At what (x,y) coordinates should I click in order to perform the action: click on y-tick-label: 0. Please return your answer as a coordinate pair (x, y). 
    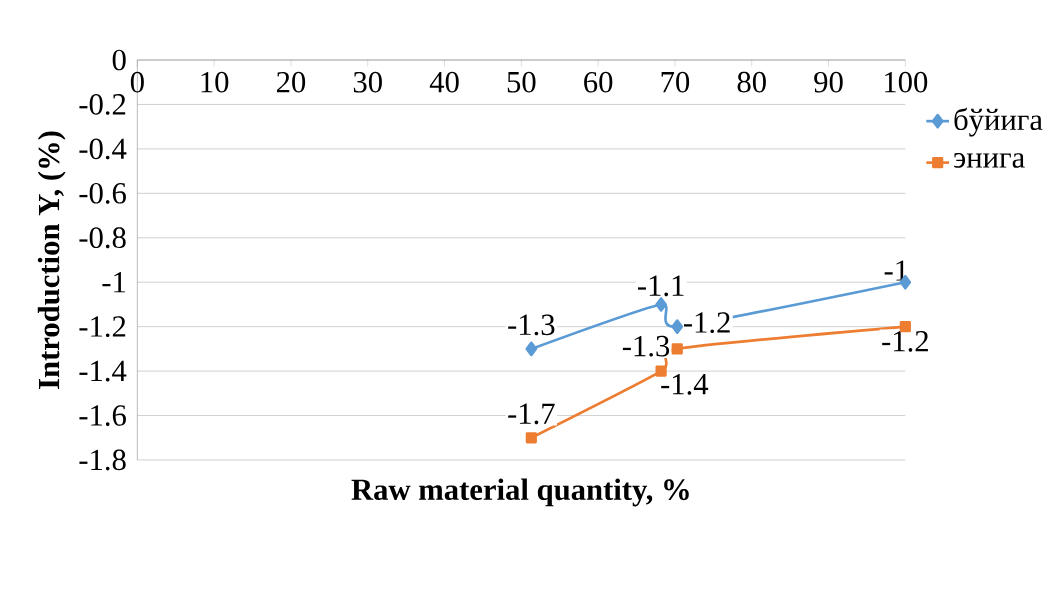
    Looking at the image, I should click on (119, 60).